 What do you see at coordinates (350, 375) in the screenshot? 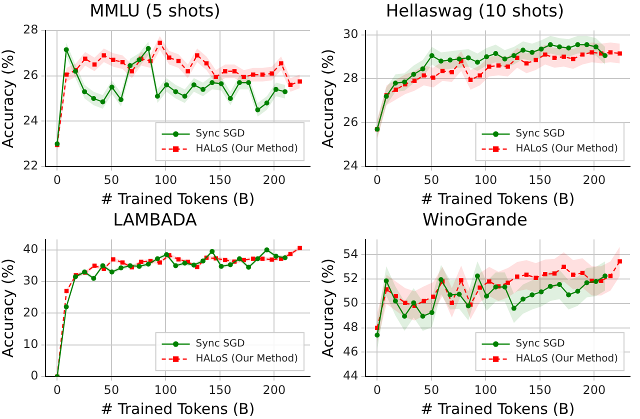
I see `y-tick-label: 44` at bounding box center [350, 375].